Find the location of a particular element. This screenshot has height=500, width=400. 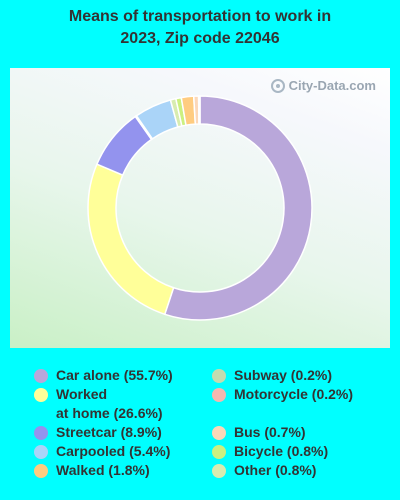

legend-item-worked-at-home: Worked at home (26.6%) is located at coordinates (103, 404).